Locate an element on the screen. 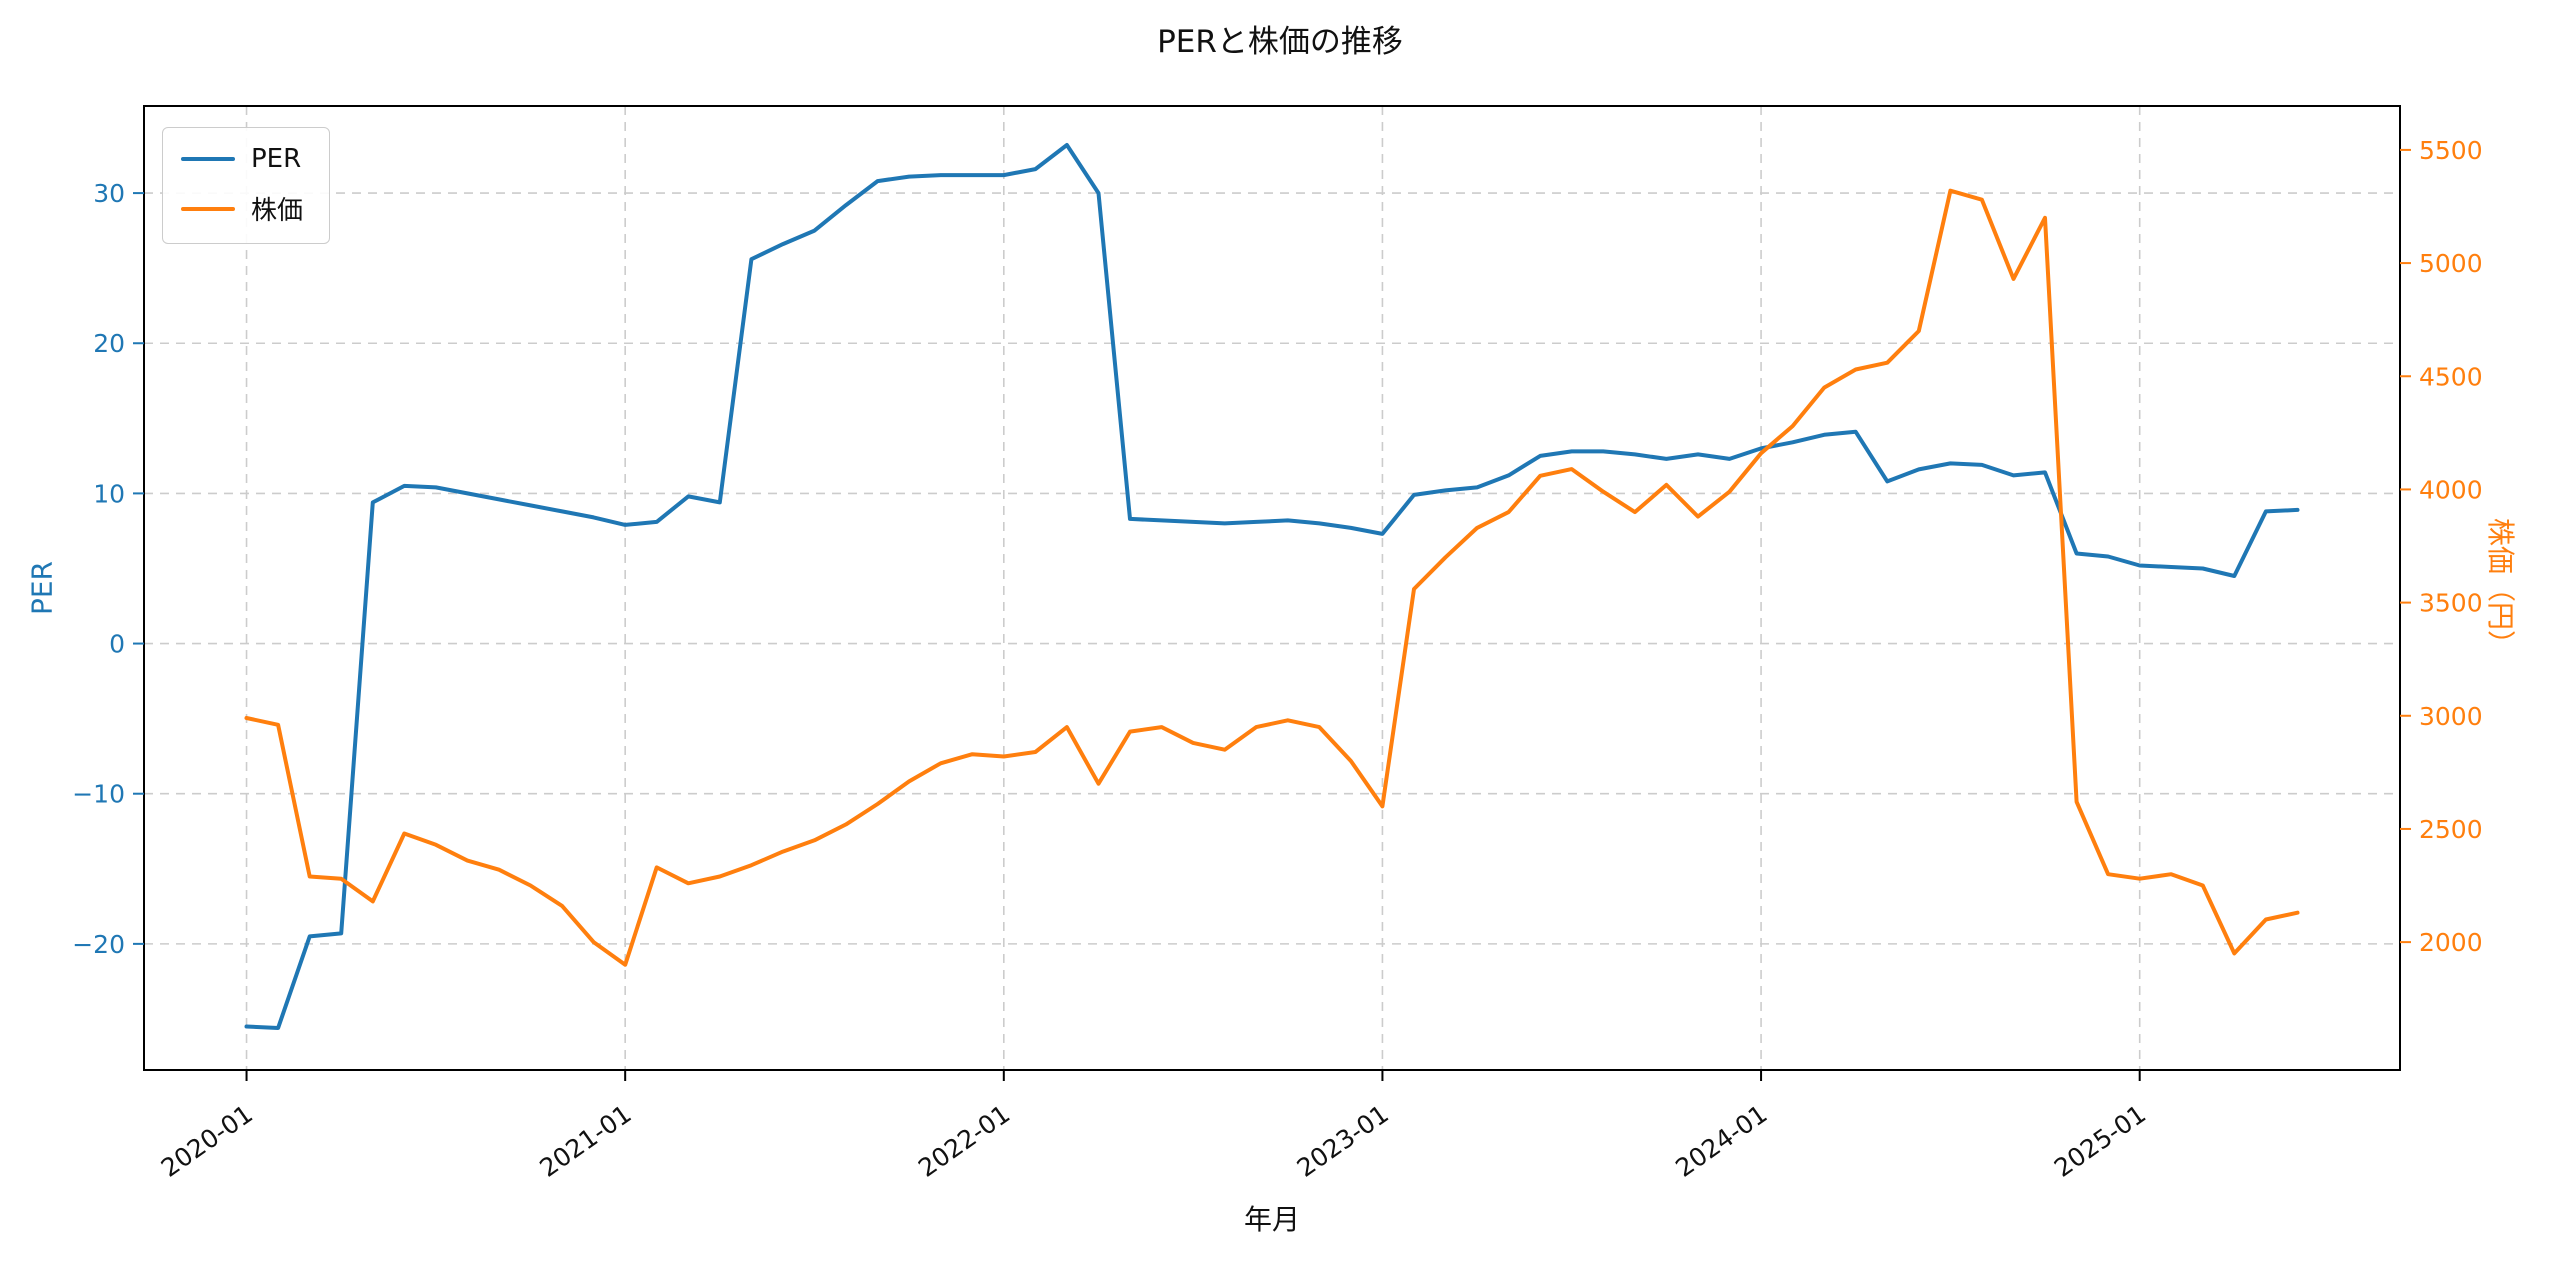  y-right-tick-label: 4000 is located at coordinates (2451, 489).